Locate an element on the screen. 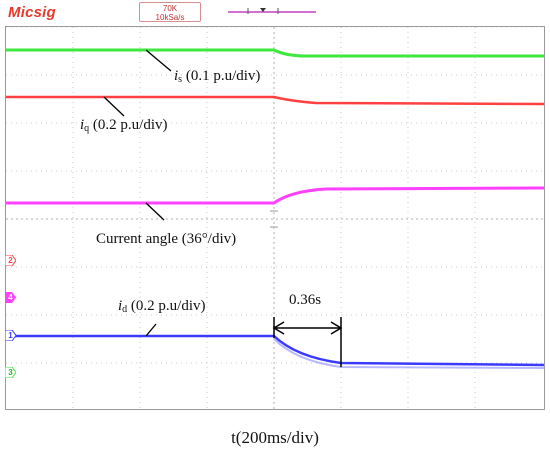 The height and width of the screenshot is (461, 550). channel-2-arrow-icon is located at coordinates (10, 260).